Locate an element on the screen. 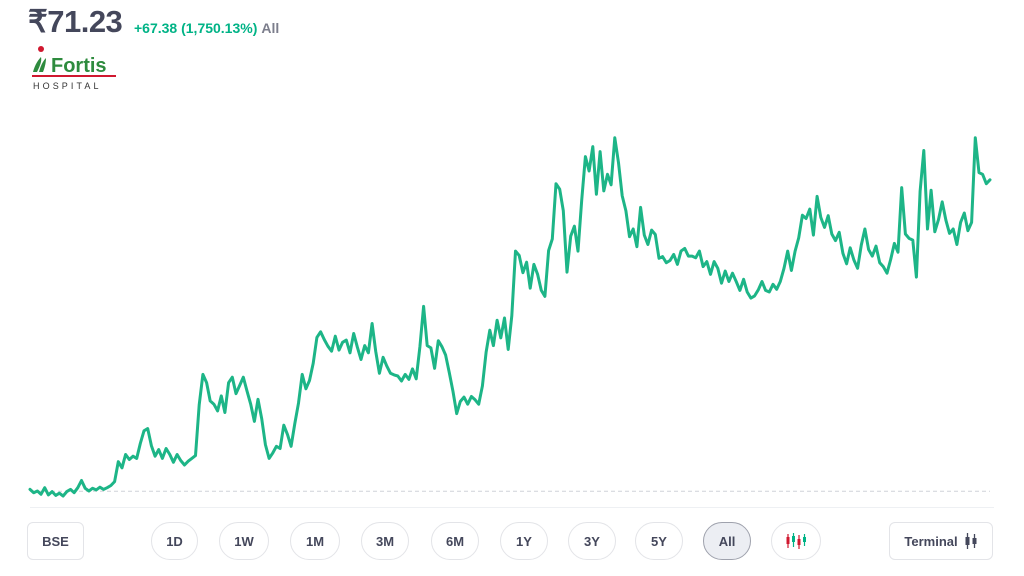  range-controls: BSE 1D 1W 1M 3M 6M 1Y 3Y 5Y All Terminal is located at coordinates (512, 542).